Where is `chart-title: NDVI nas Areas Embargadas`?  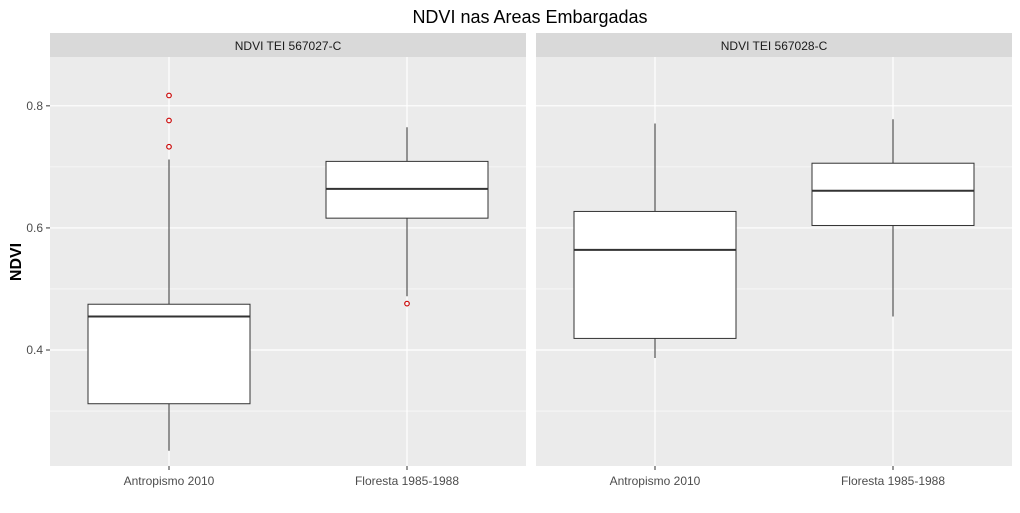 chart-title: NDVI nas Areas Embargadas is located at coordinates (529, 17).